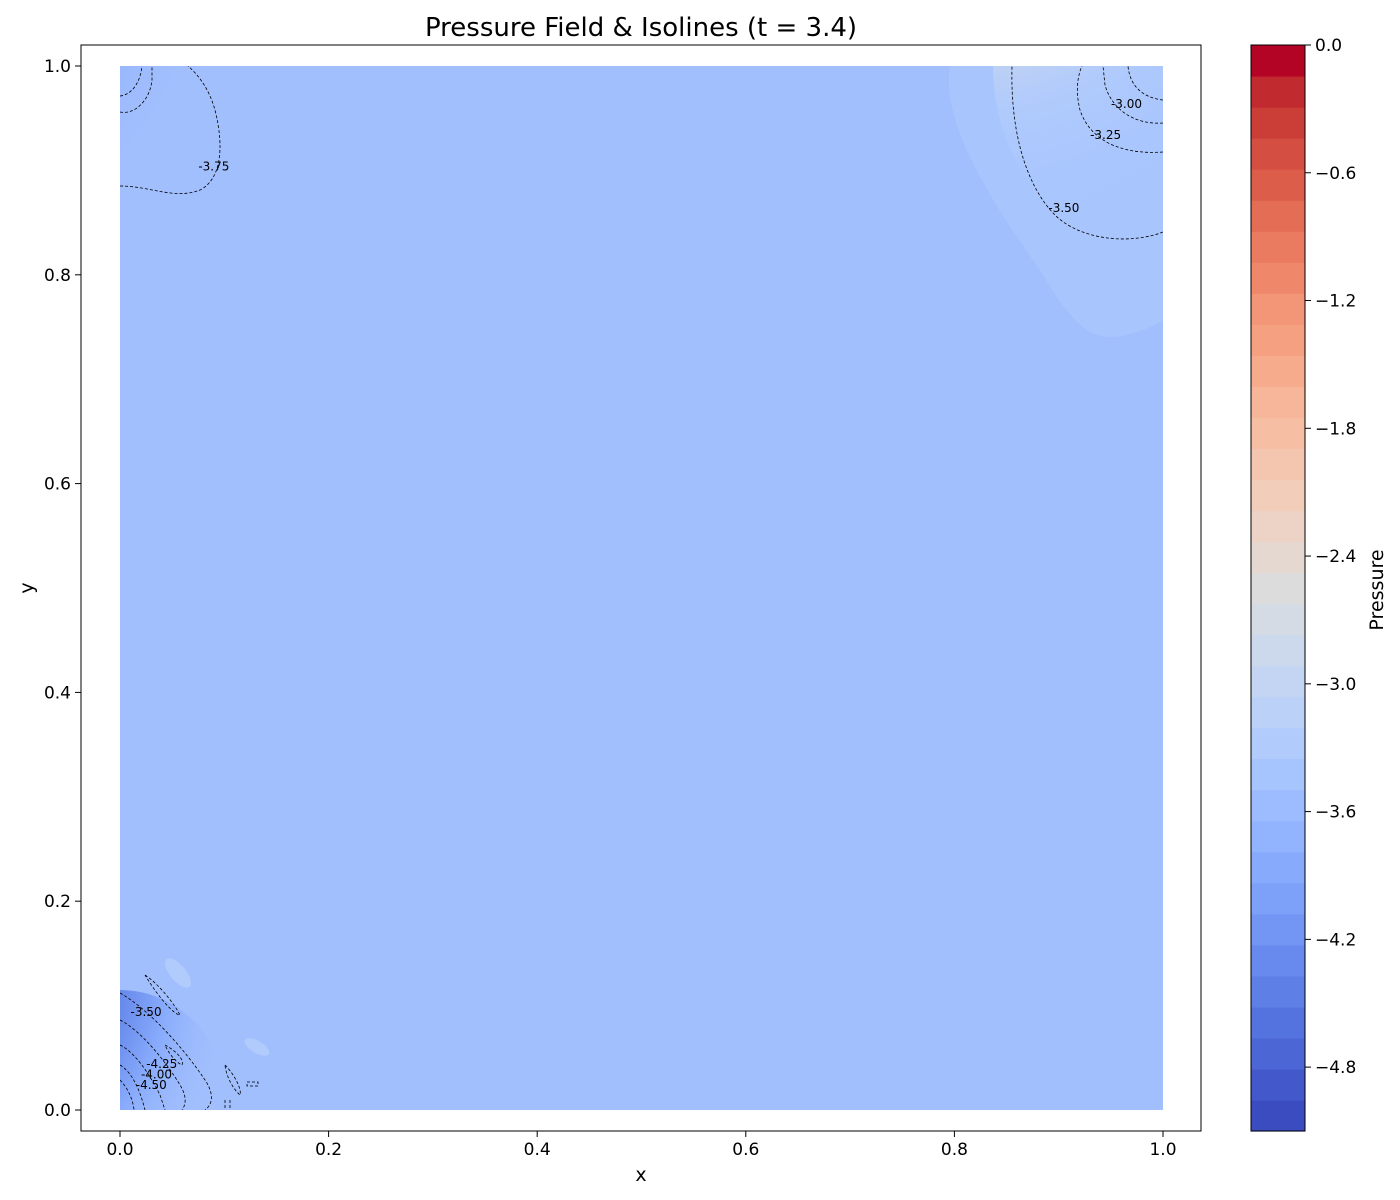  What do you see at coordinates (1328, 46) in the screenshot?
I see `colorbar-tick-label: 0.0` at bounding box center [1328, 46].